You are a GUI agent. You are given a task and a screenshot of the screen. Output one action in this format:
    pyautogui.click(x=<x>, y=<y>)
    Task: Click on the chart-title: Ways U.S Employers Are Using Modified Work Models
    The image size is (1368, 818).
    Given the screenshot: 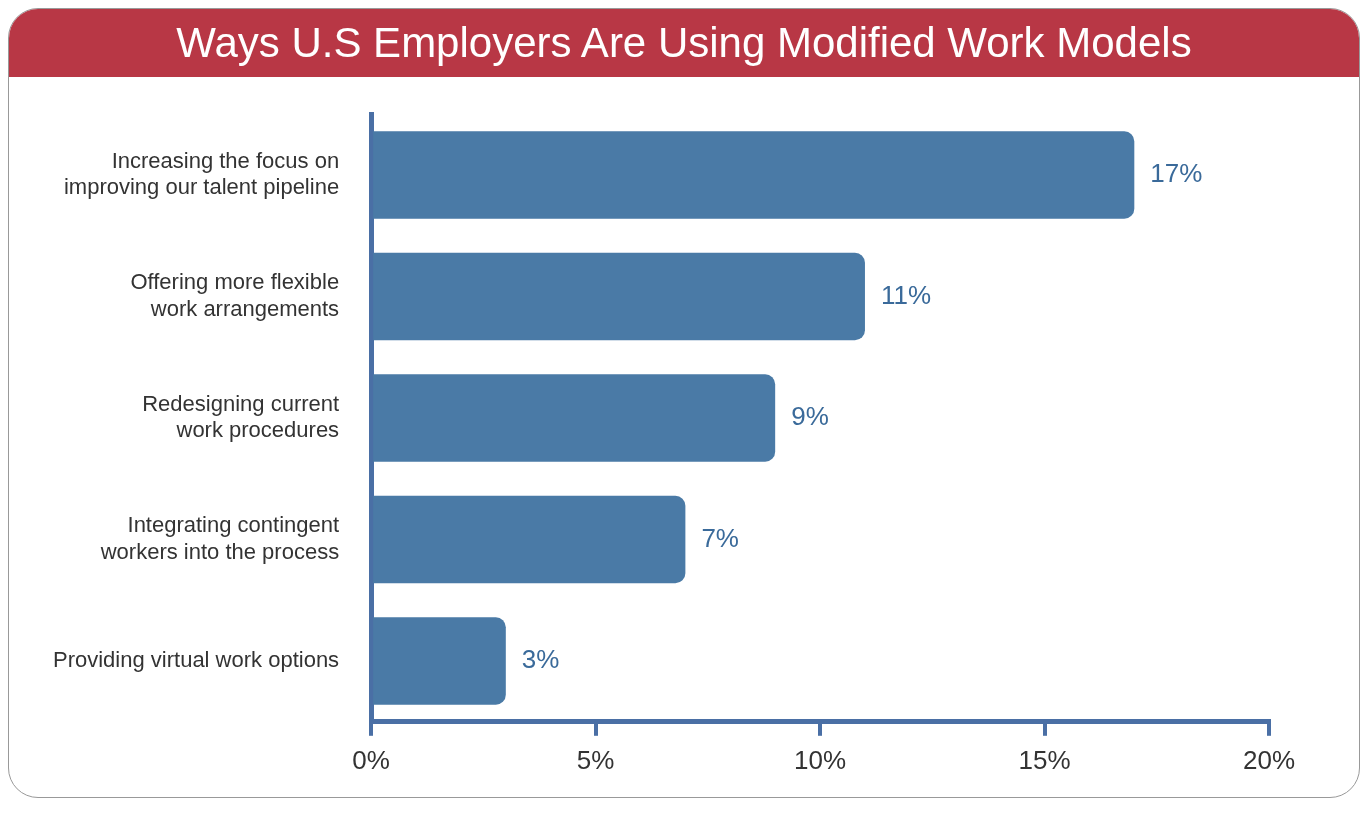 What is the action you would take?
    pyautogui.click(x=684, y=43)
    